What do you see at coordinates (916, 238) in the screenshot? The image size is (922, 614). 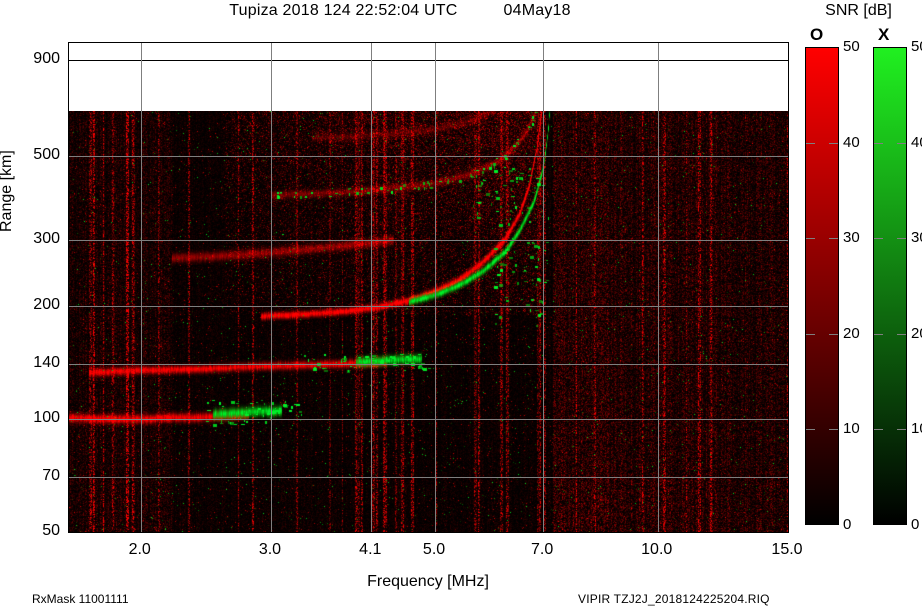 I see `colorbar-x-tick-30: 30` at bounding box center [916, 238].